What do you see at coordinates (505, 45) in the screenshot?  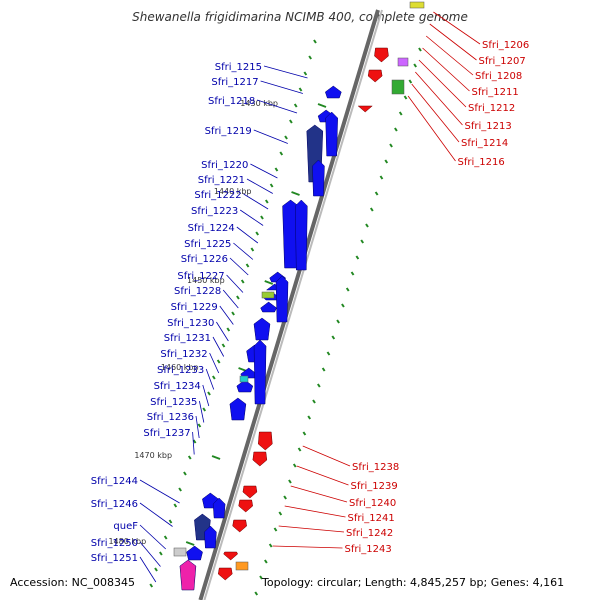 I see `minus-gene-label: Sfri_1206` at bounding box center [505, 45].